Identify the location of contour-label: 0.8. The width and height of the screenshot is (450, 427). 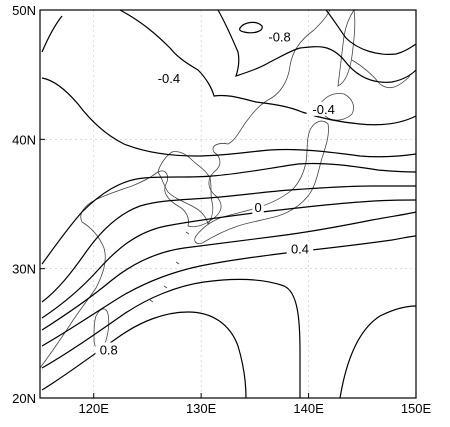
(109, 349).